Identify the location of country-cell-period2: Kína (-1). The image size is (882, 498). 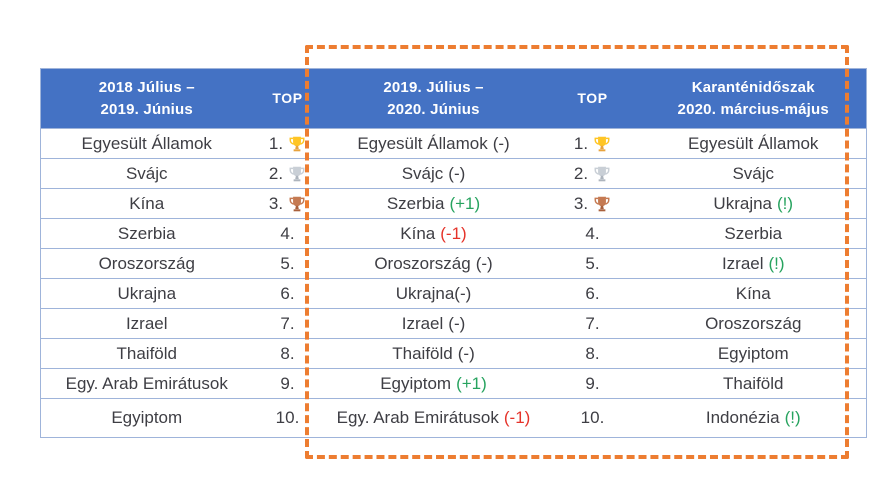
(433, 233).